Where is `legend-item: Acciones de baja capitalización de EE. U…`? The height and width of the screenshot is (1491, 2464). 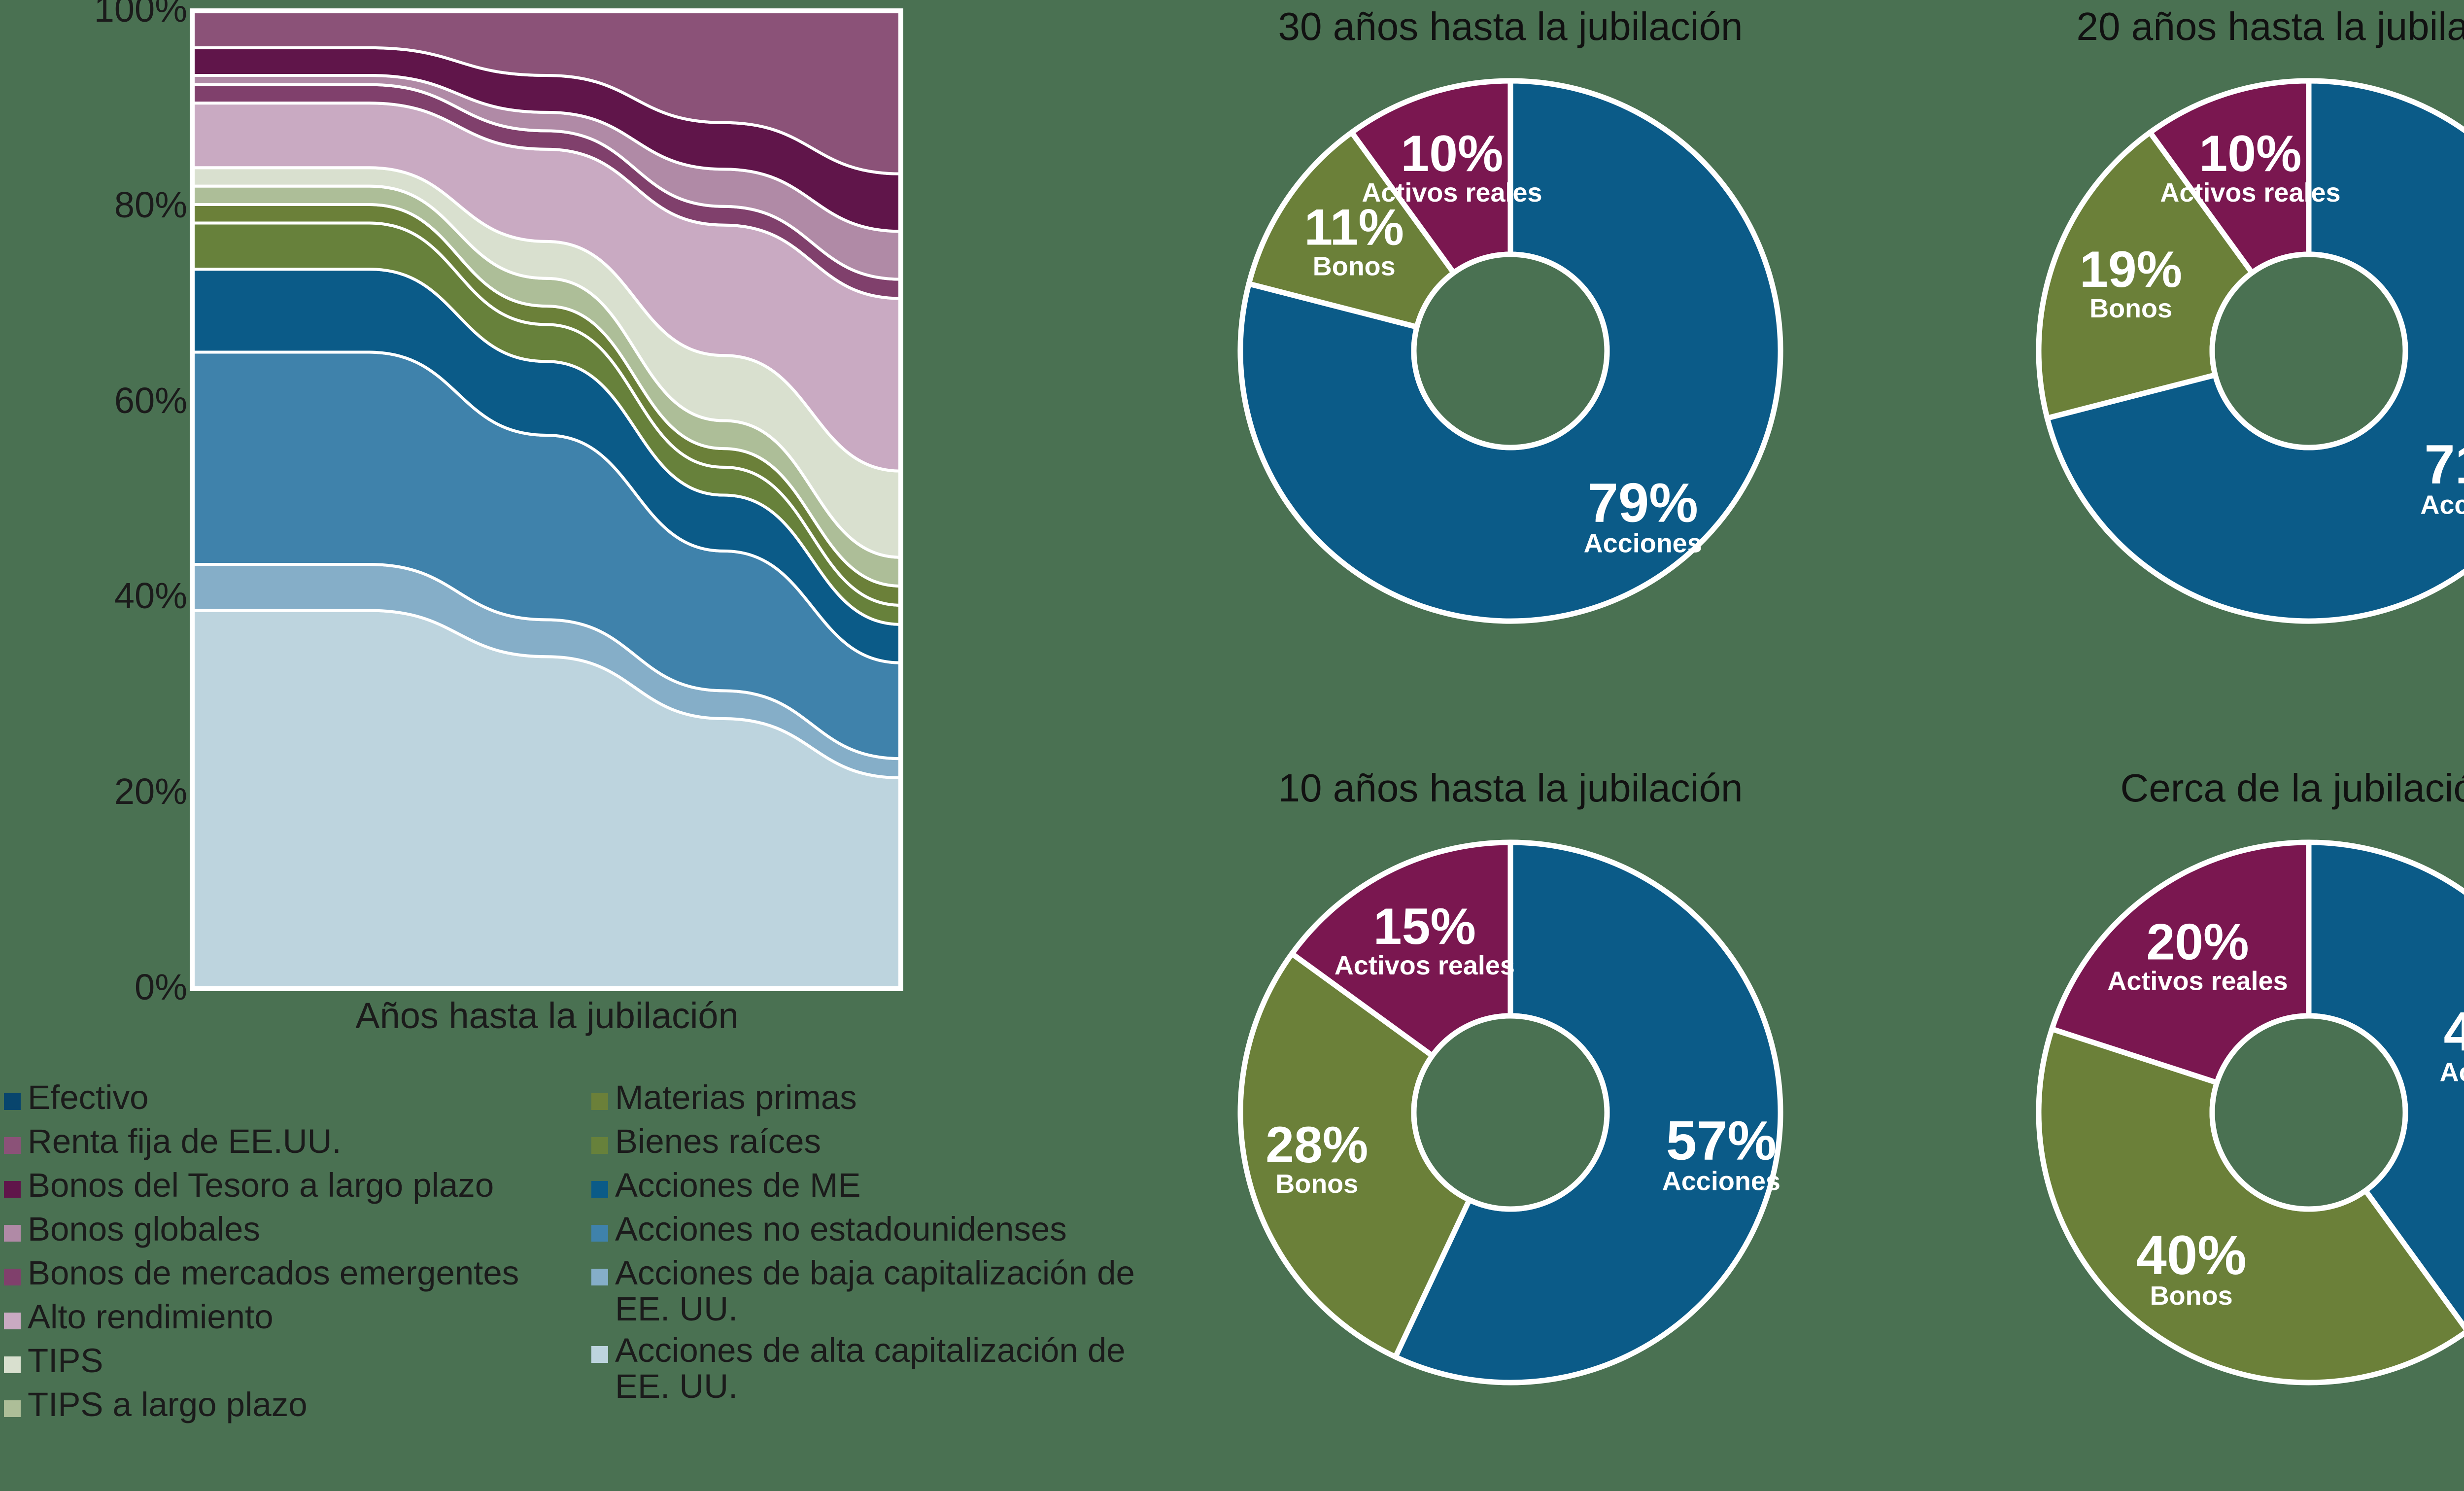
legend-item: Acciones de baja capitalización de EE. U… is located at coordinates (867, 1291).